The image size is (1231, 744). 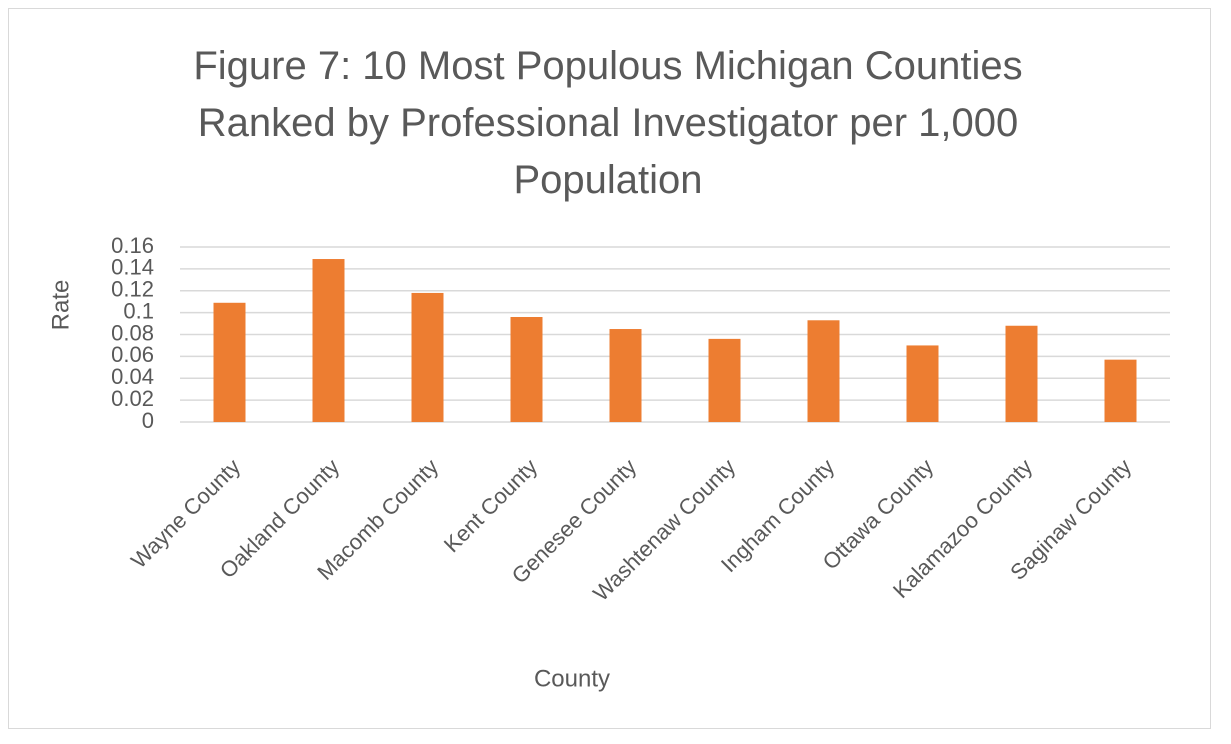 What do you see at coordinates (132, 376) in the screenshot?
I see `y-tick-label: 0.04` at bounding box center [132, 376].